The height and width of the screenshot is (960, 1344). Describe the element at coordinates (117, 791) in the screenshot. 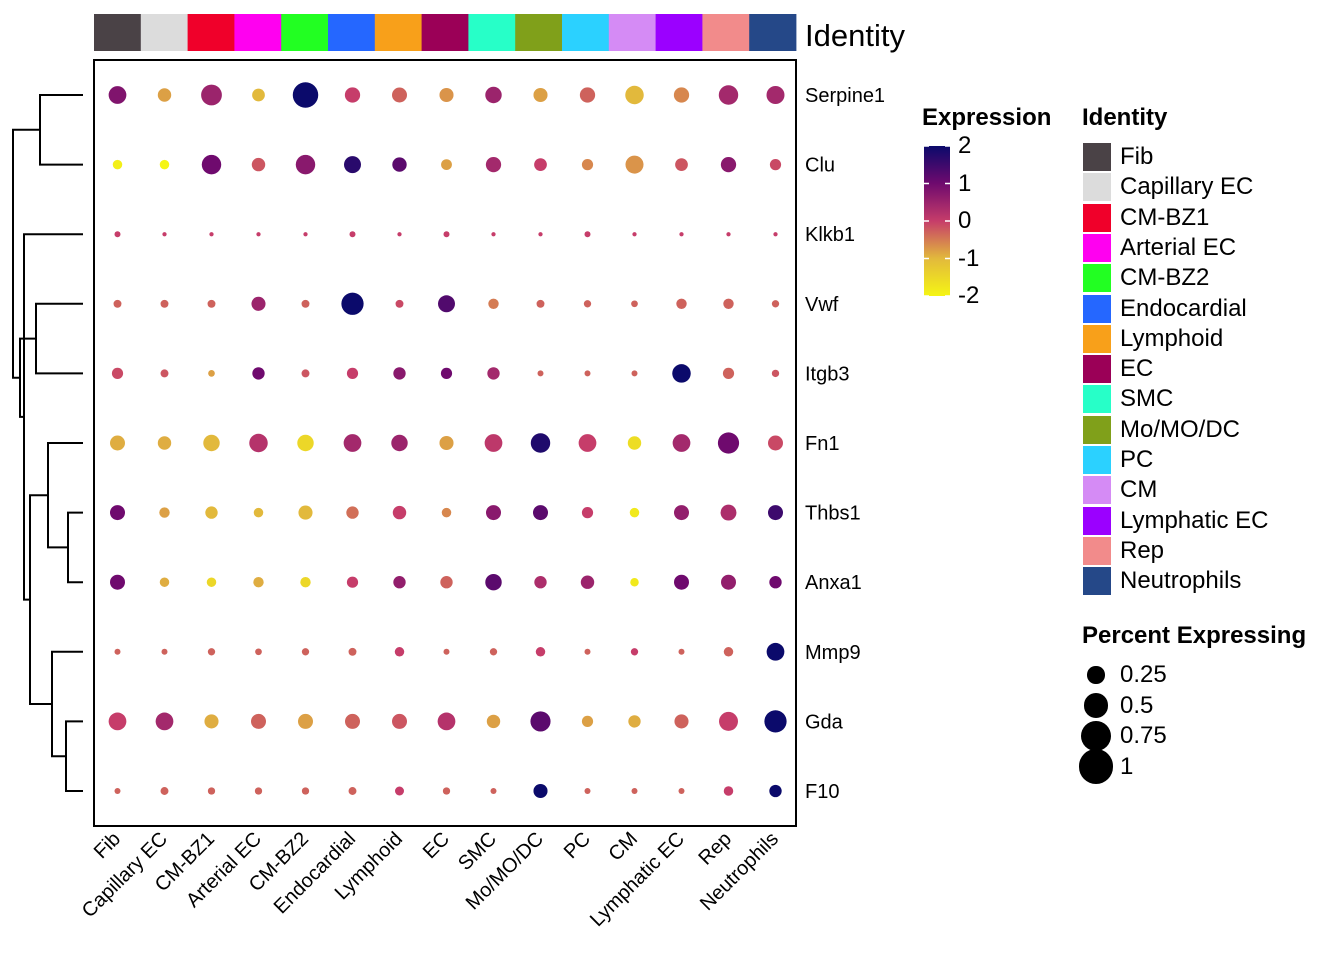

I see `dot-f10-fib` at that location.